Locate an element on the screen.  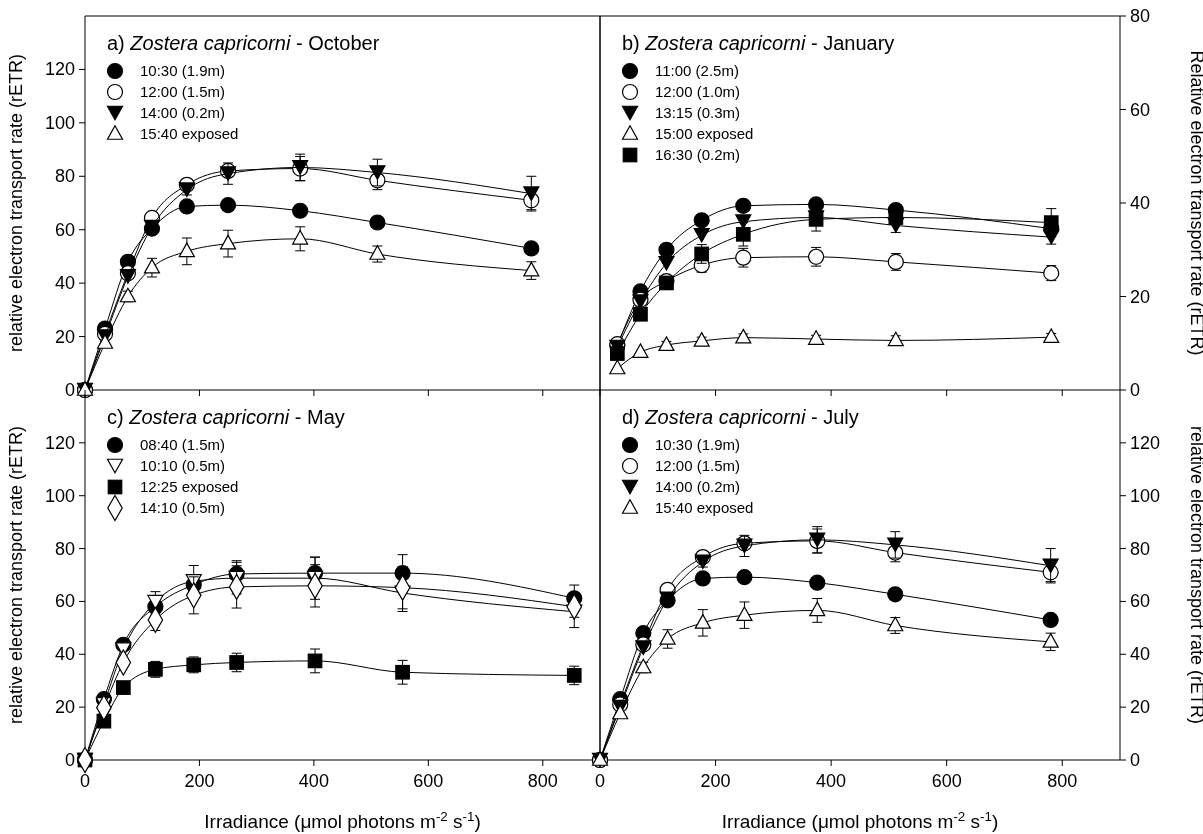
legend-label: 12:00 (1.0m) is located at coordinates (698, 91).